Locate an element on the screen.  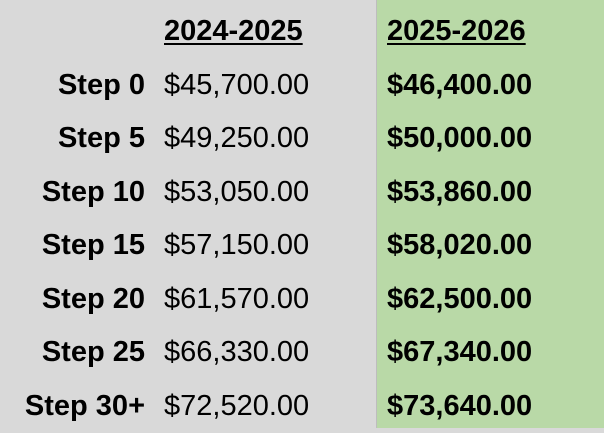
step-label: Step 0 is located at coordinates (101, 85).